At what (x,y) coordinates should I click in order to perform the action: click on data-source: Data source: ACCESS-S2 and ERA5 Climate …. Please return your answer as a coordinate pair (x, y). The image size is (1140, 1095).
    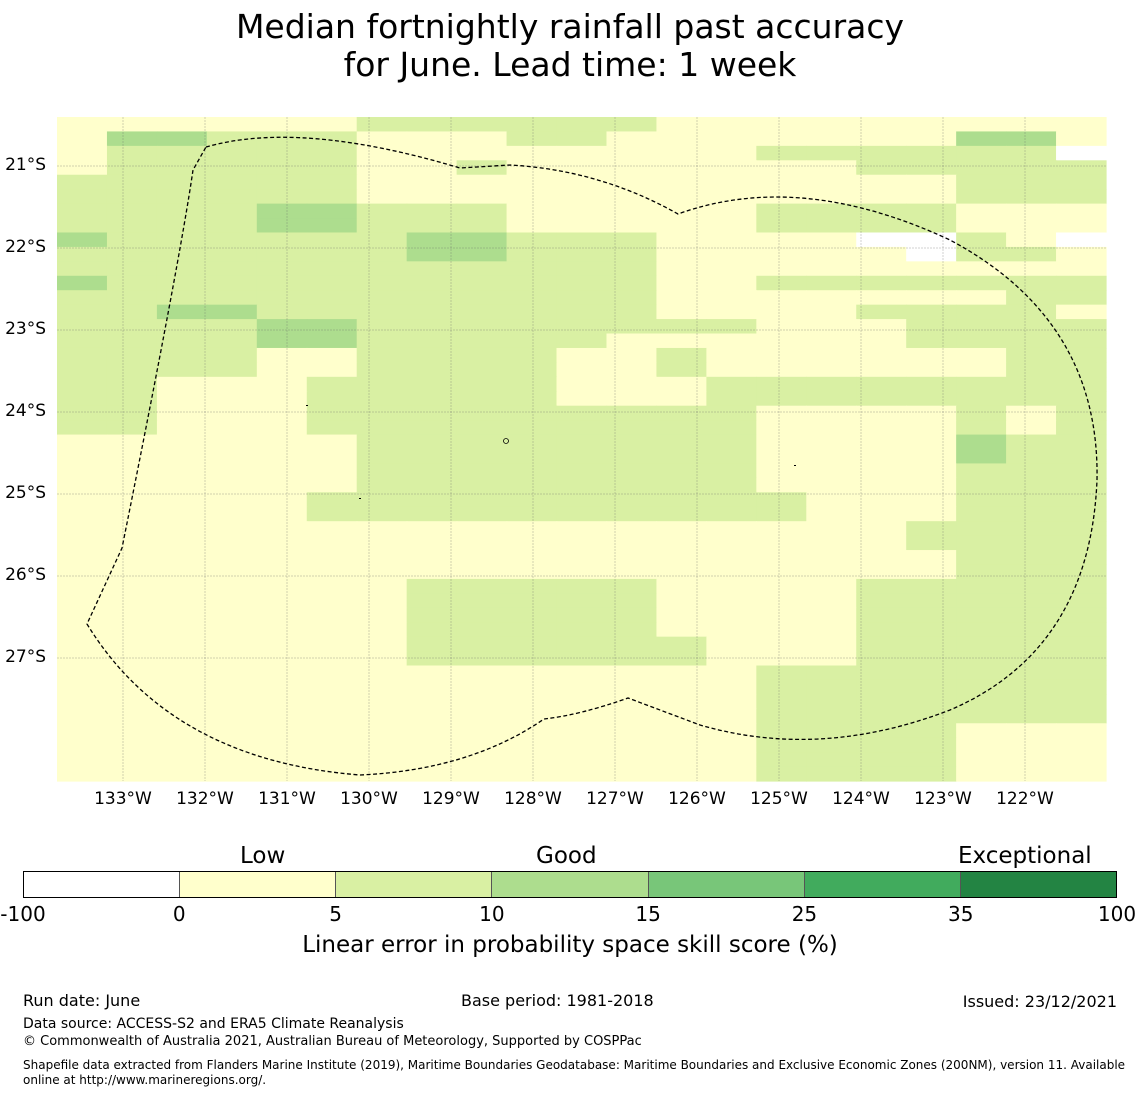
    Looking at the image, I should click on (213, 1024).